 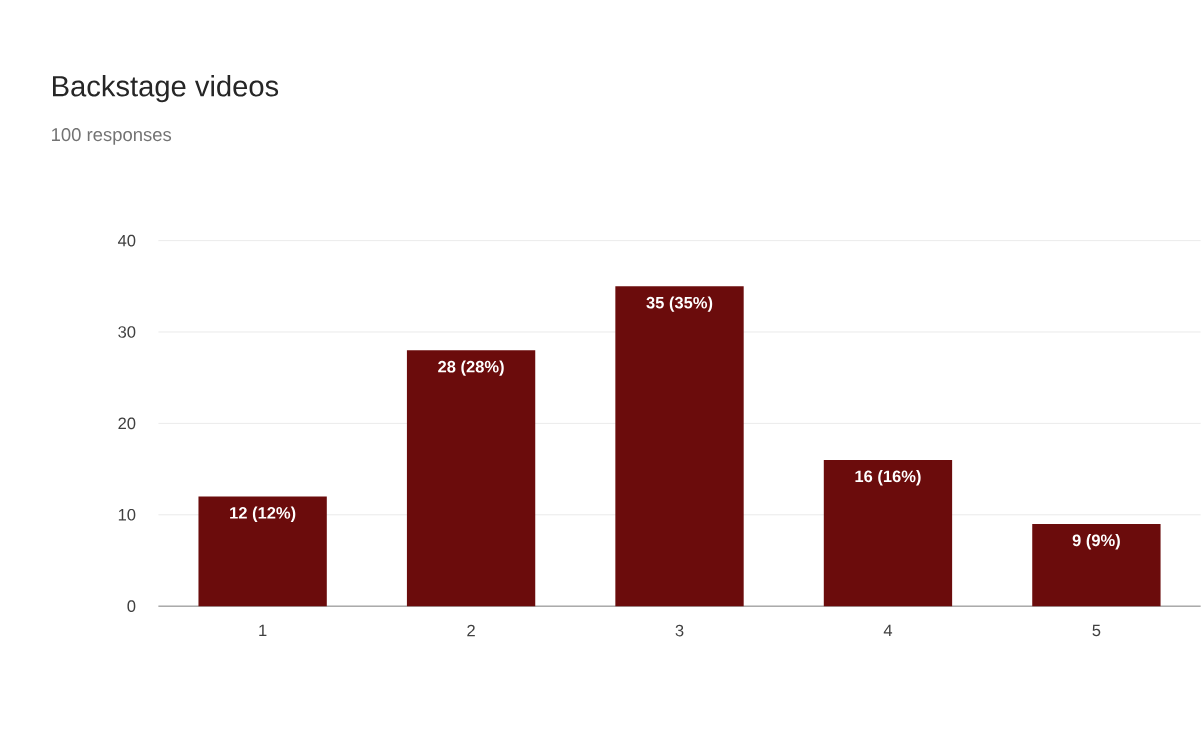 What do you see at coordinates (127, 515) in the screenshot?
I see `y-tick-label: 10` at bounding box center [127, 515].